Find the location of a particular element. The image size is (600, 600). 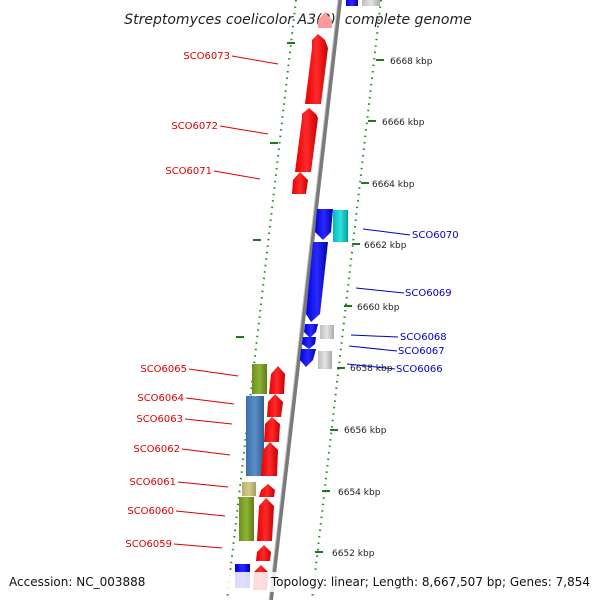

gene-arrow-sco6062 is located at coordinates (269, 459).